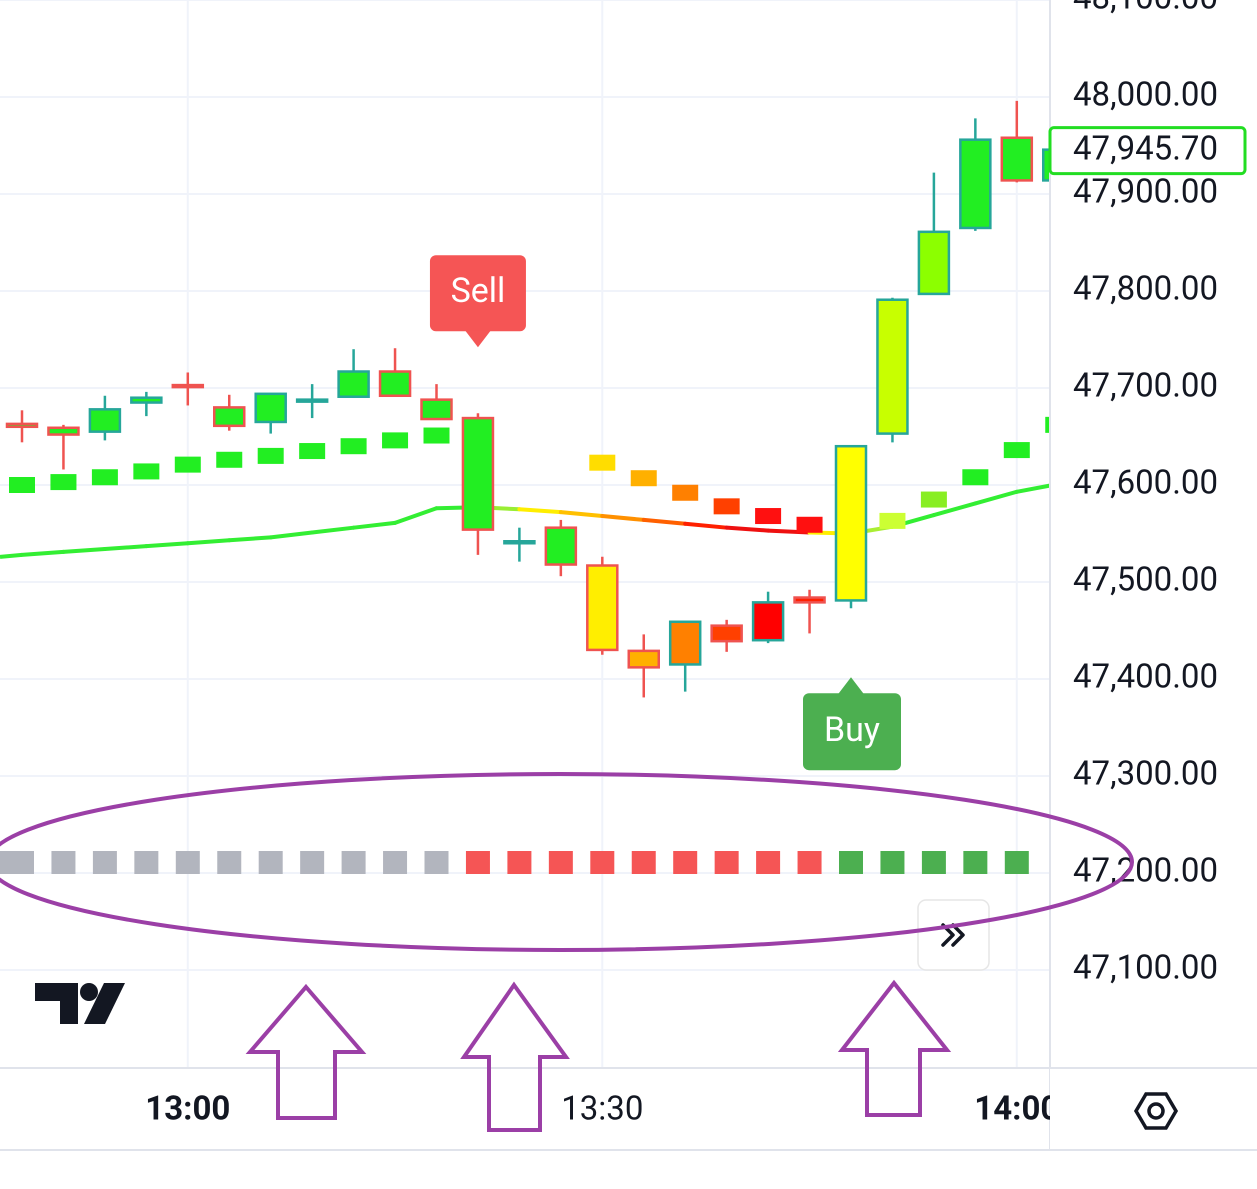  I want to click on axis-corner, so click(1153, 1109).